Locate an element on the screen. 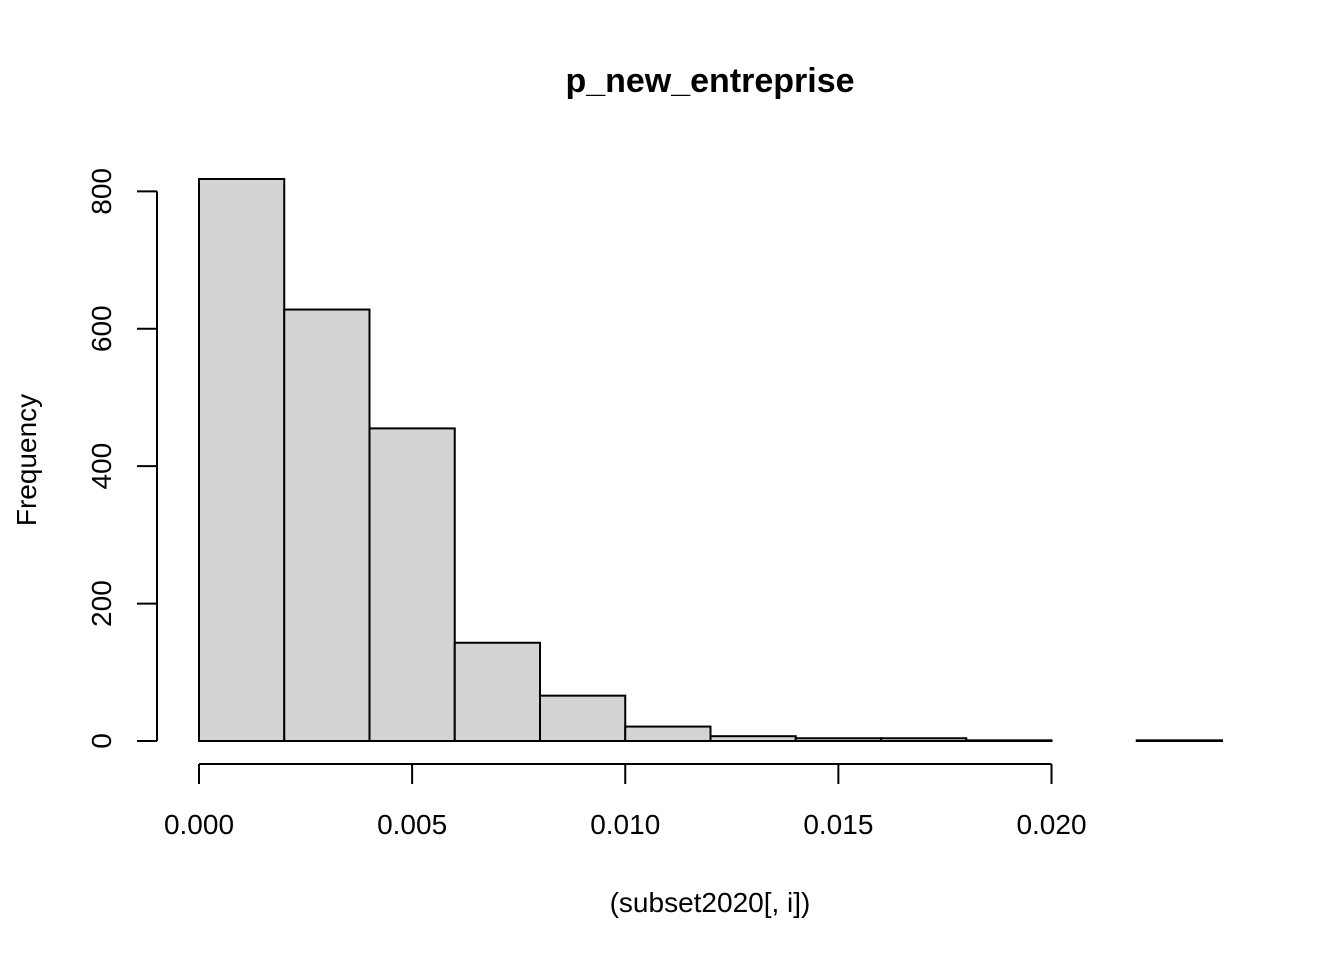 The height and width of the screenshot is (960, 1344). y-tick-label-1: 0 is located at coordinates (101, 741).